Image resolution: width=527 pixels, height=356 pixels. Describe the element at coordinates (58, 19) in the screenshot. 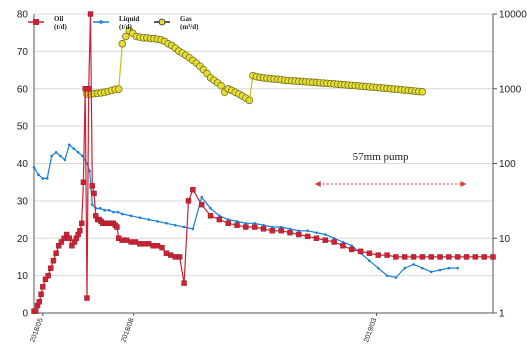

I see `legend-label: Oil` at that location.